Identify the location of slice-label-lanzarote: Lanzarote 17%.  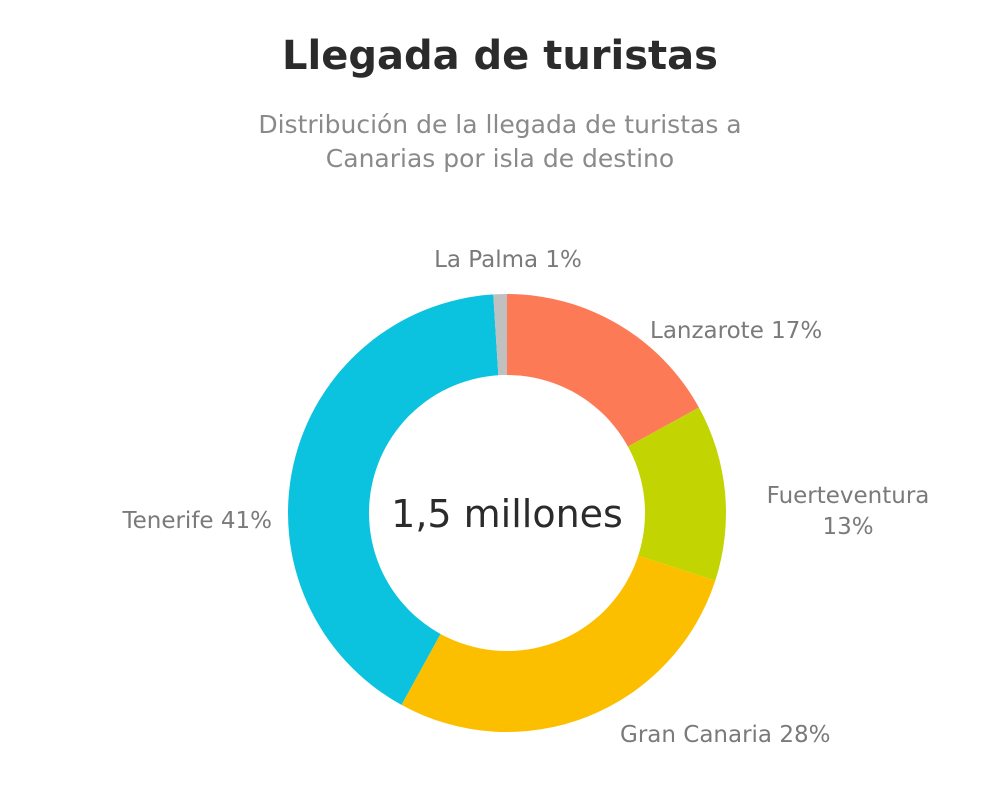
(736, 331).